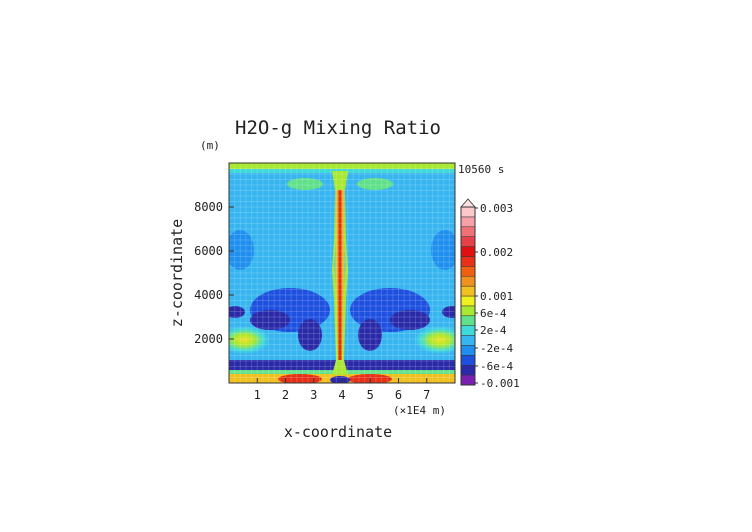 Image resolution: width=752 pixels, height=532 pixels. I want to click on colorbar-label: 6e-4, so click(493, 313).